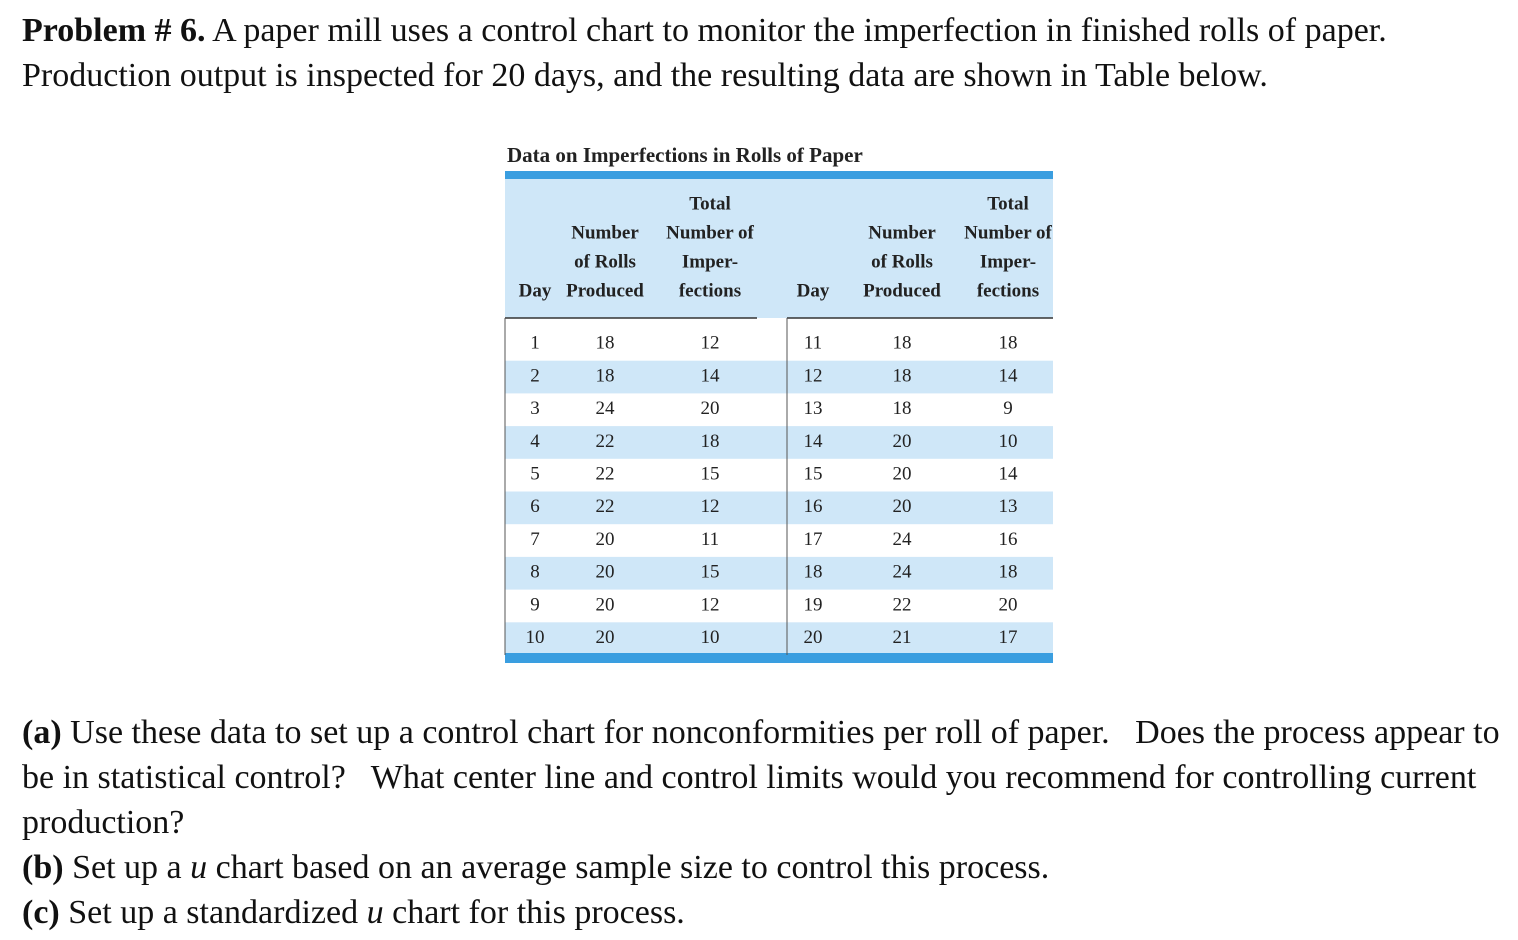 The image size is (1518, 940). Describe the element at coordinates (813, 604) in the screenshot. I see `table-cell: 19` at that location.